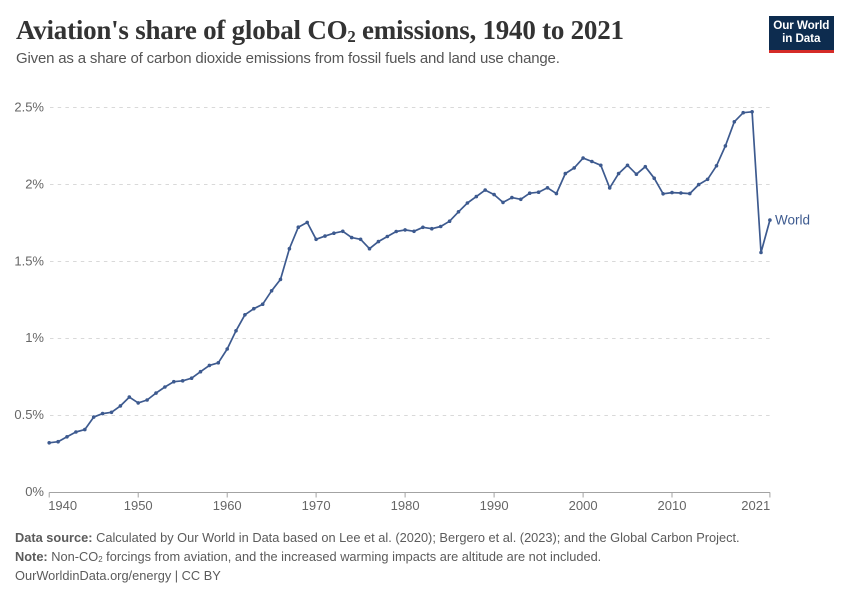 This screenshot has width=850, height=600. I want to click on svg-text: 2010, so click(672, 505).